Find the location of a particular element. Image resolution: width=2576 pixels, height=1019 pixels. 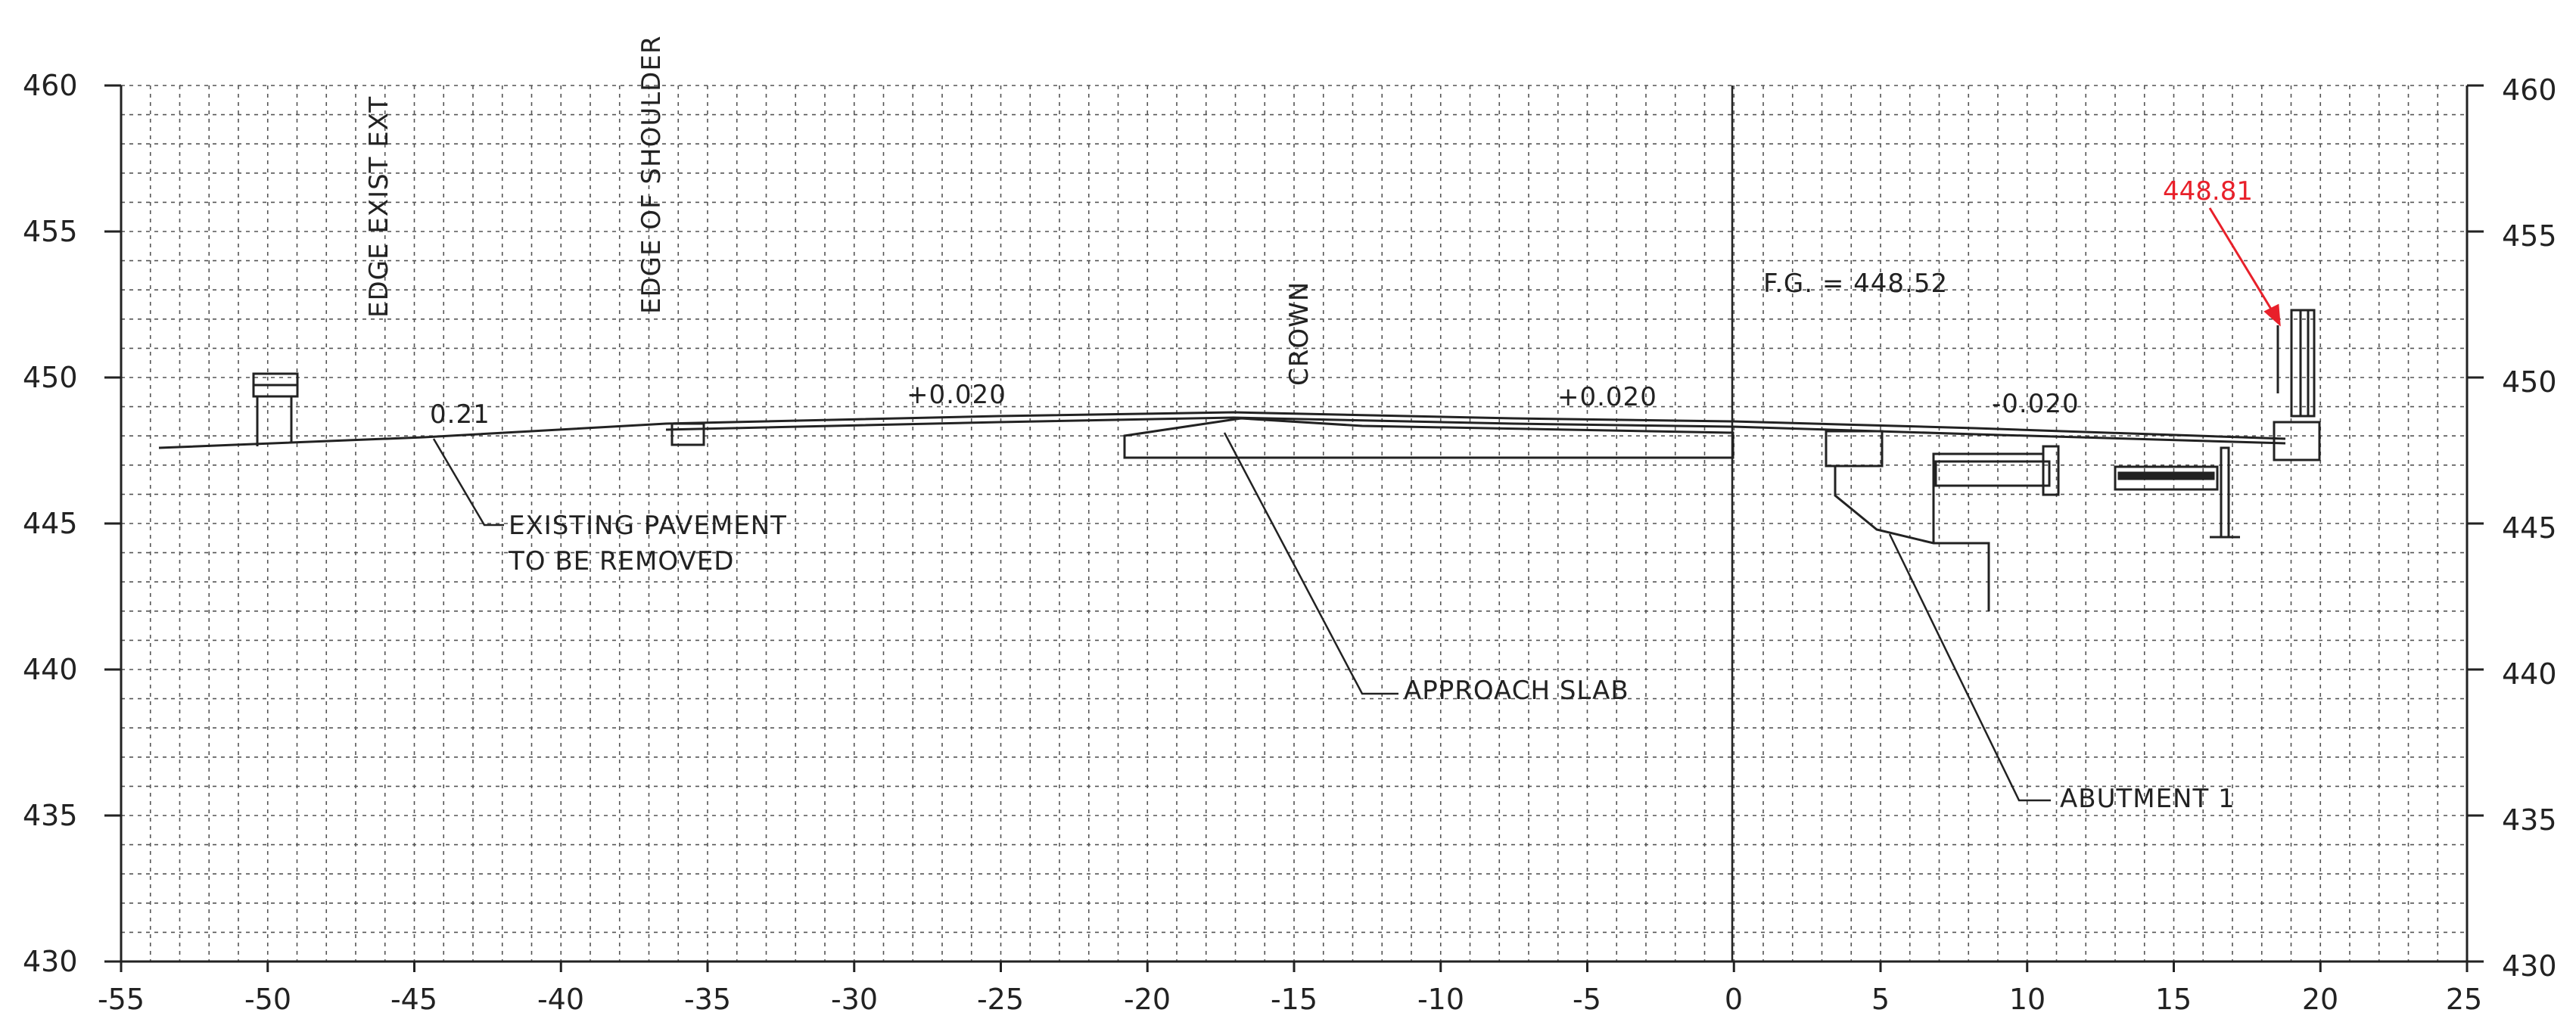

edge-shoulder-label: EDGE OF SHOULDER is located at coordinates (651, 175).